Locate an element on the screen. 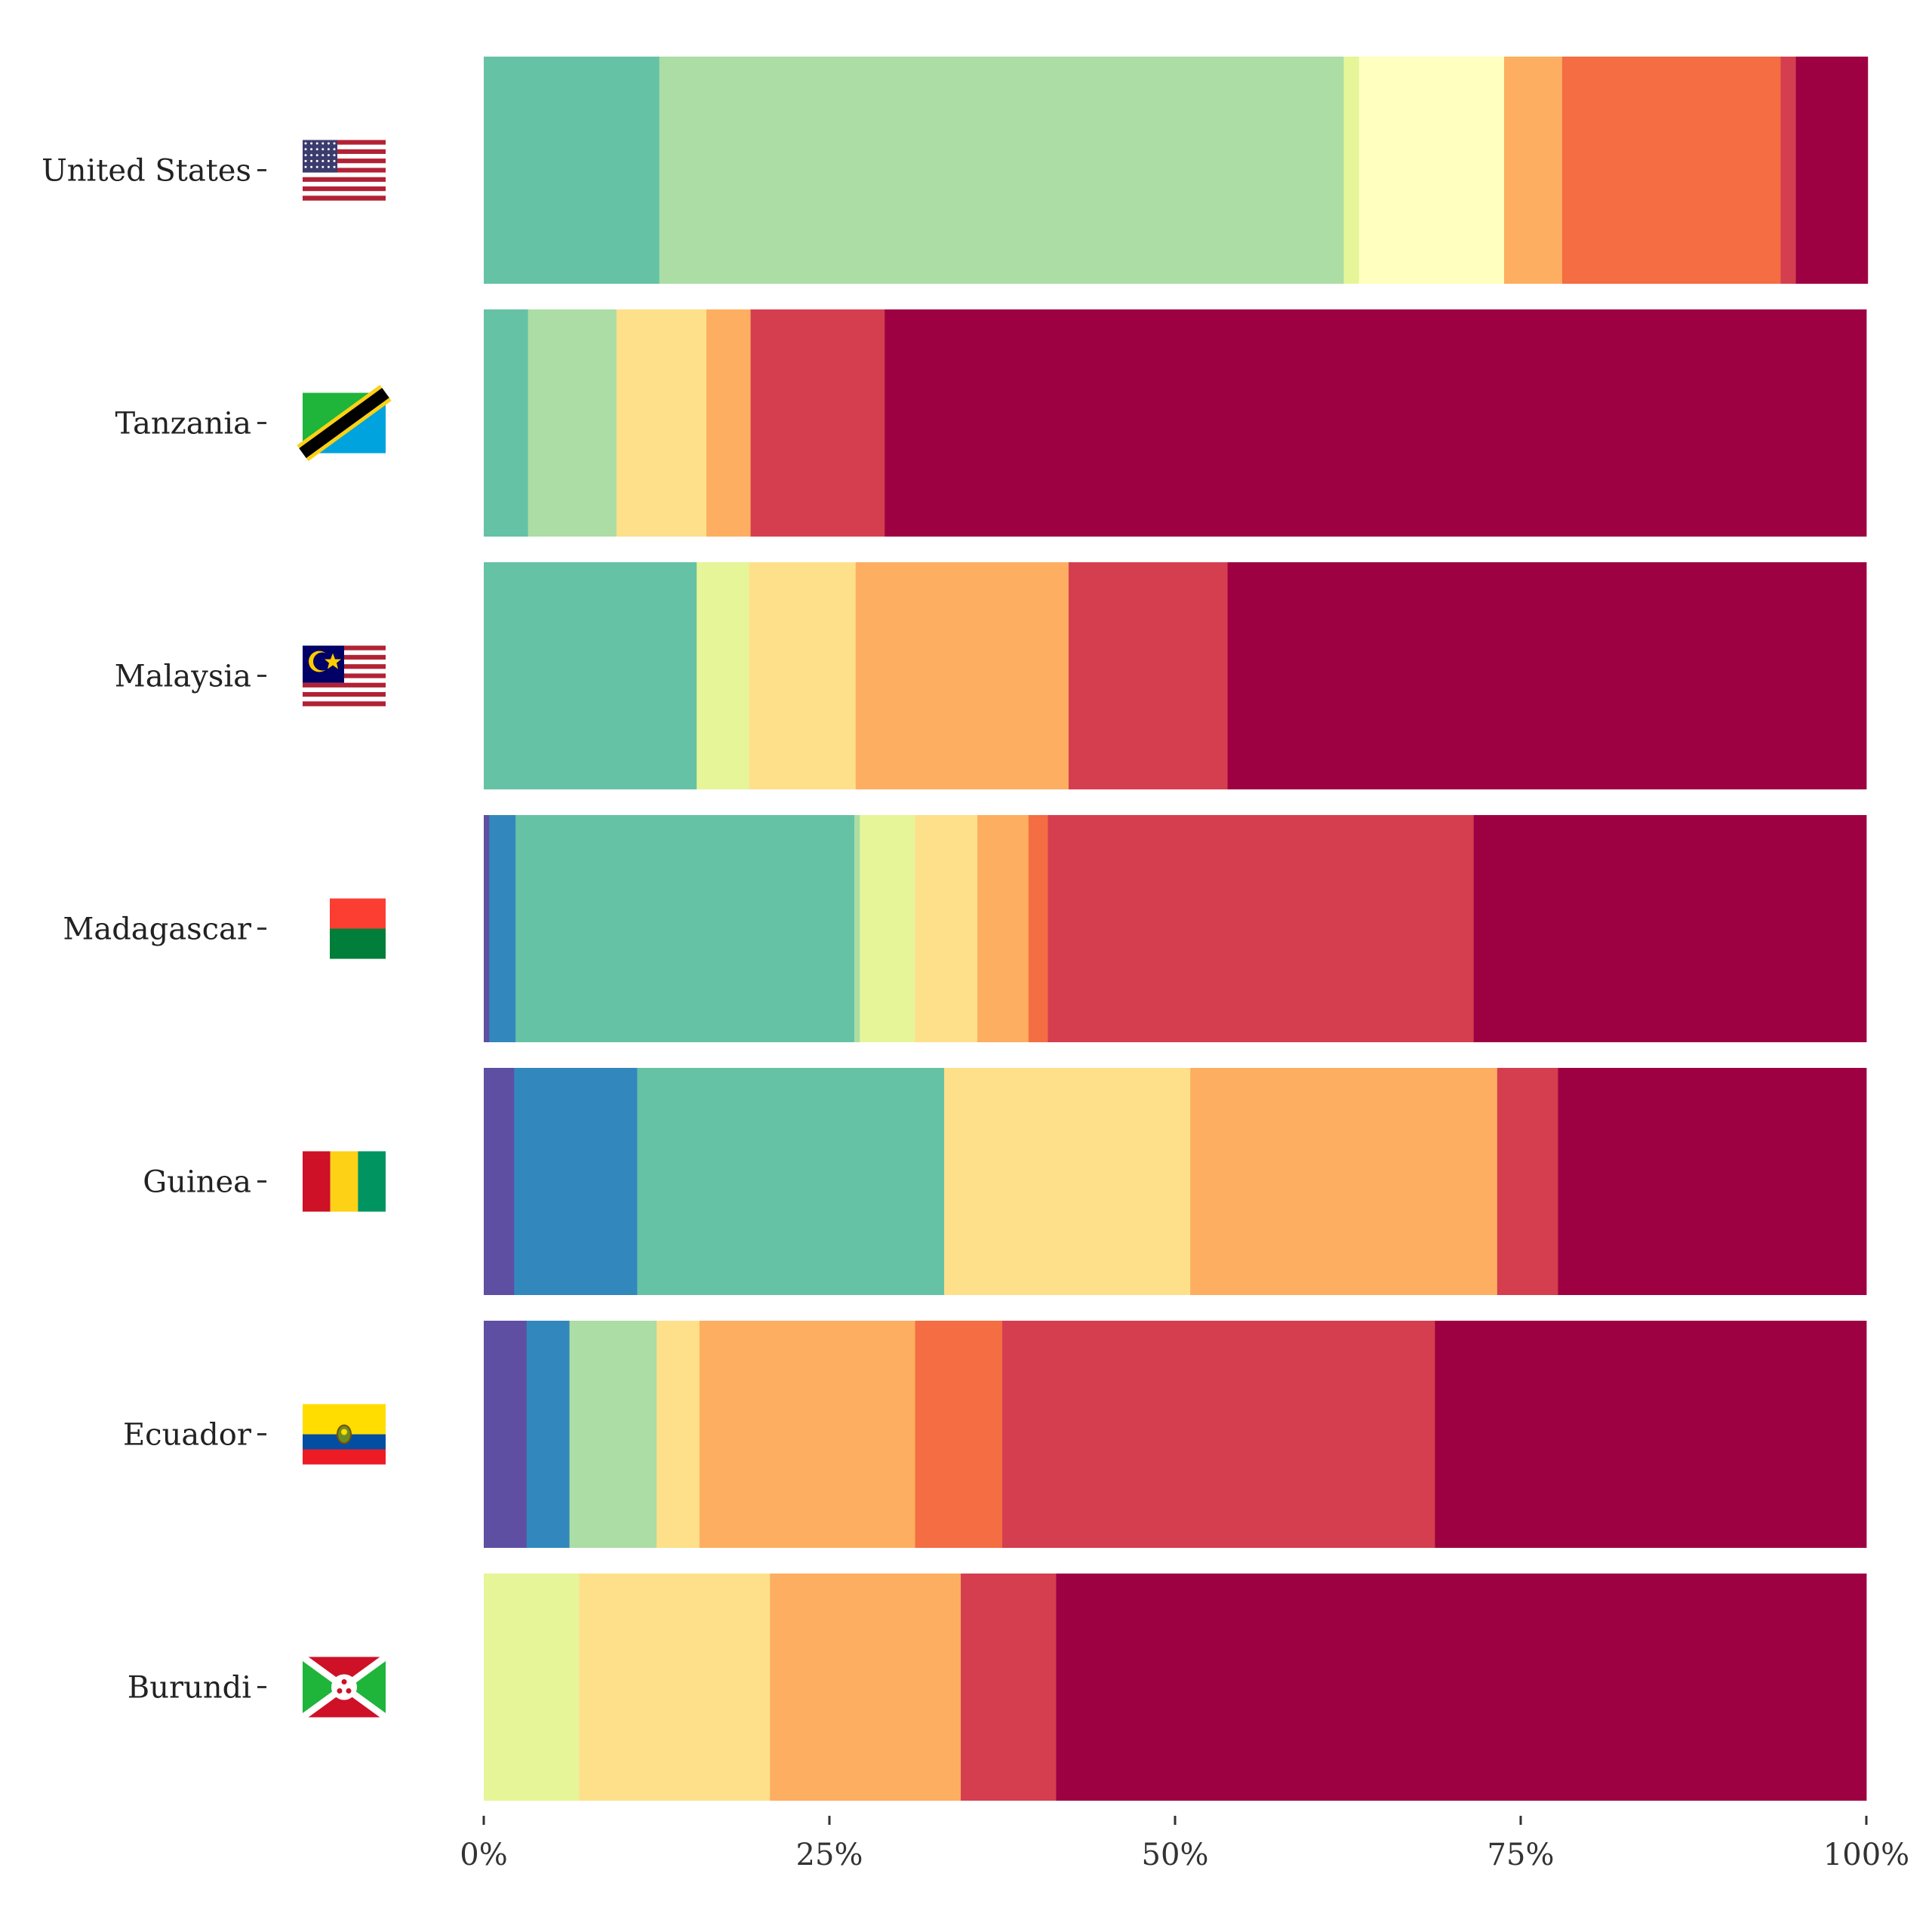  x-axis: 0% 25% 50% 75% 100% is located at coordinates (1184, 1844).